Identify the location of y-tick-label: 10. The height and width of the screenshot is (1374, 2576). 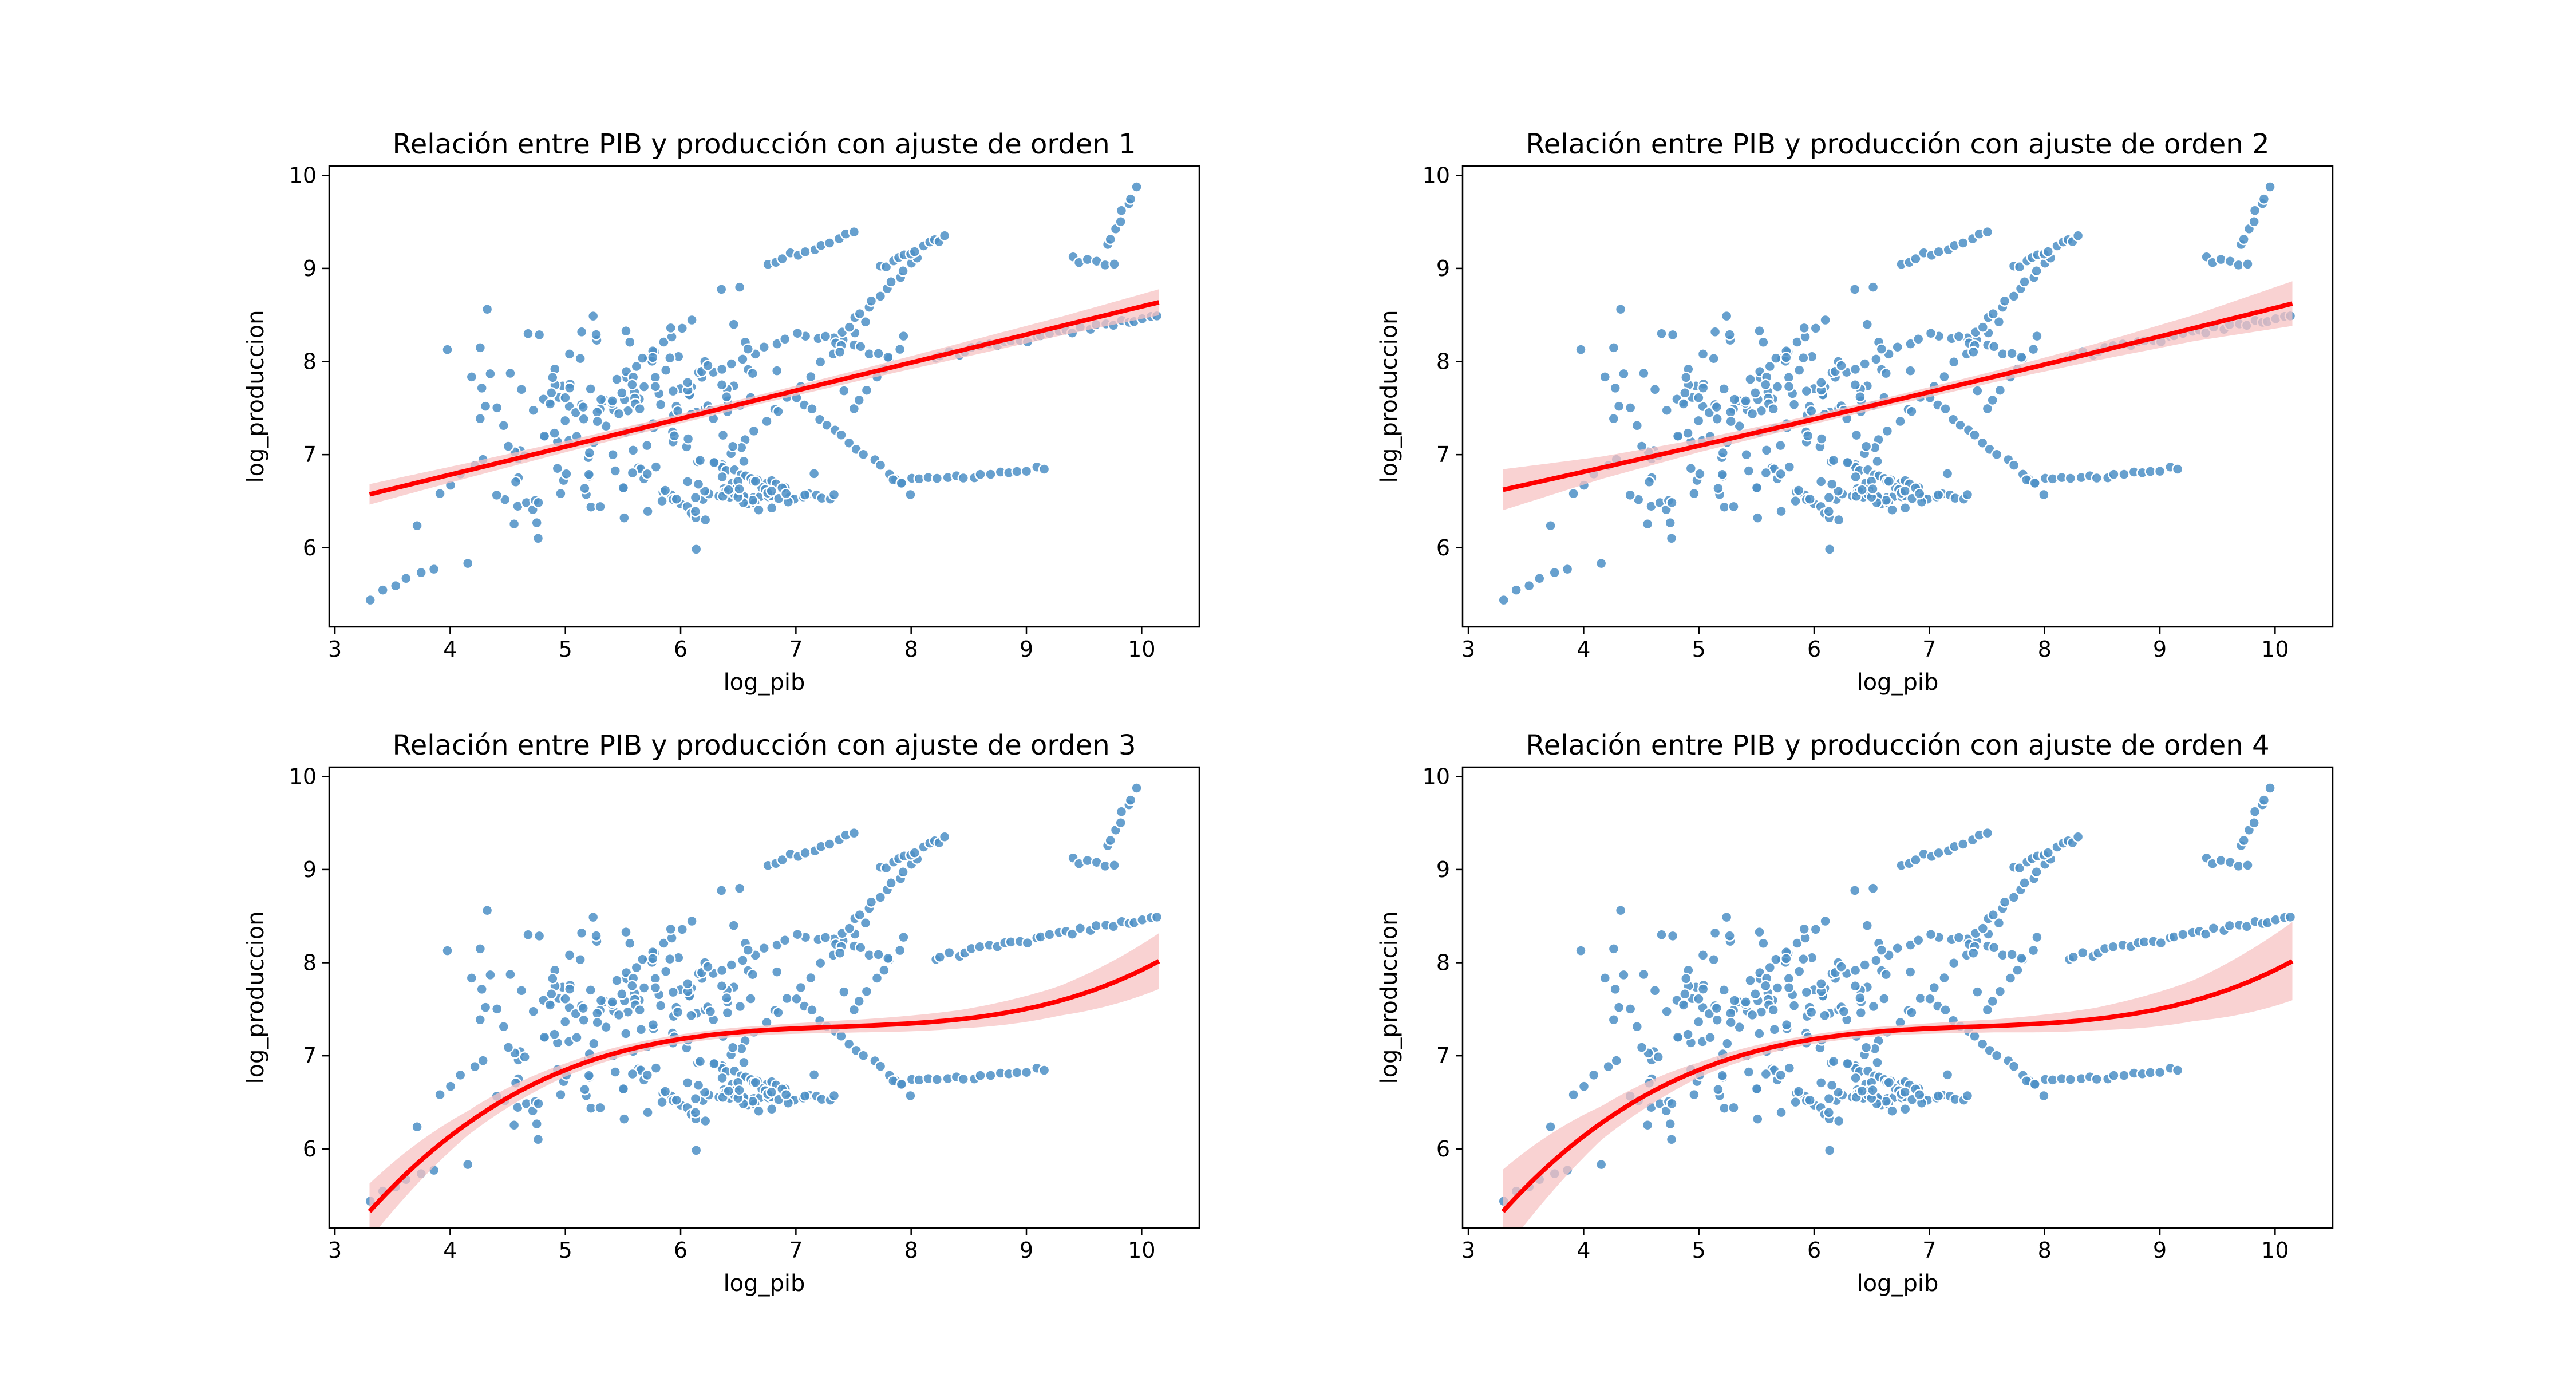
(1436, 175).